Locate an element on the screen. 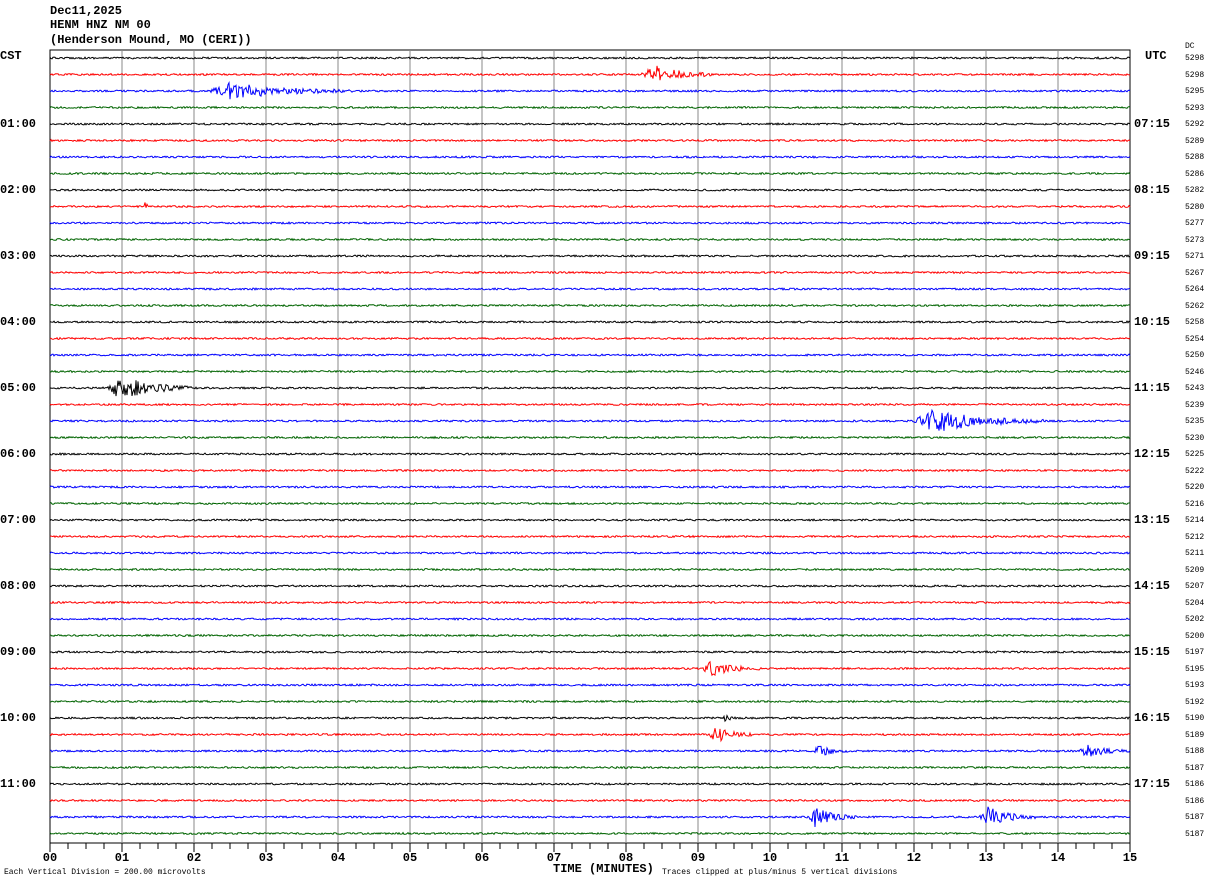 Image resolution: width=1210 pixels, height=886 pixels. x-tick-label: 15 is located at coordinates (1130, 858).